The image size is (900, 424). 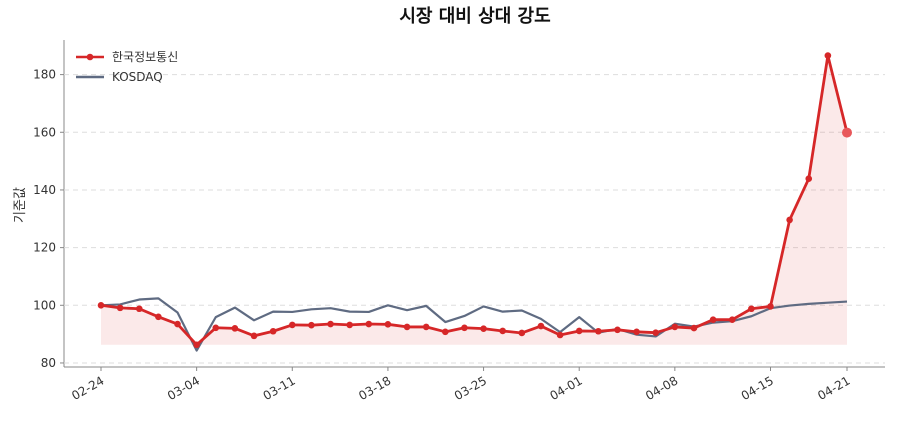 I want to click on y-tick-label: 100, so click(x=44, y=305).